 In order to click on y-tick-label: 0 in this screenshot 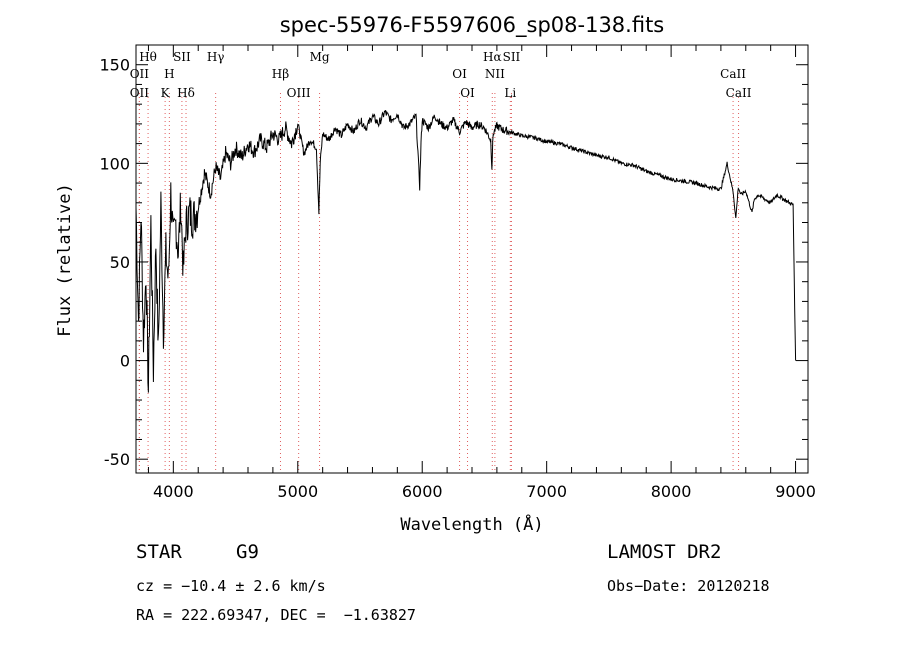, I will do `click(125, 361)`.